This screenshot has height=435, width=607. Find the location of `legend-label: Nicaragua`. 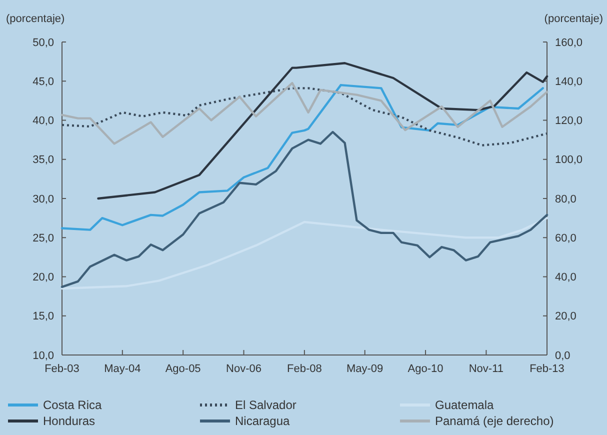

legend-label: Nicaragua is located at coordinates (262, 421).